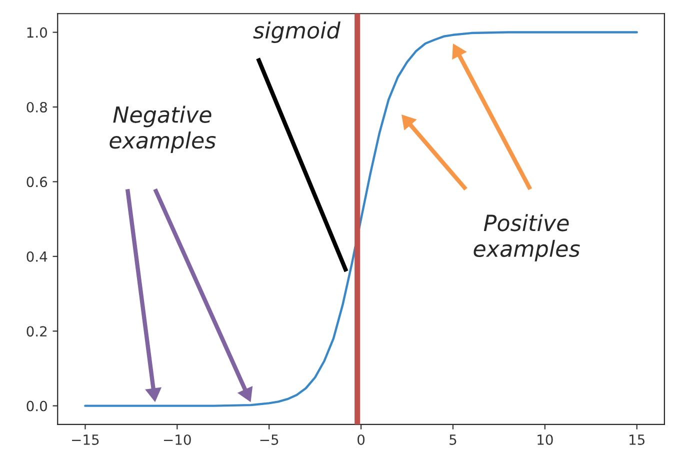 Image resolution: width=678 pixels, height=454 pixels. Describe the element at coordinates (296, 33) in the screenshot. I see `annotation: sigmoid` at that location.